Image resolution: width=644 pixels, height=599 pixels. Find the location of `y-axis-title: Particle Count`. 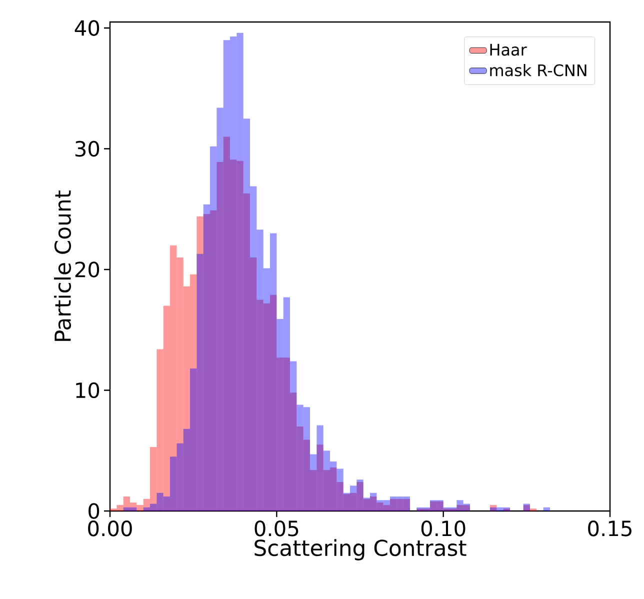

y-axis-title: Particle Count is located at coordinates (63, 265).